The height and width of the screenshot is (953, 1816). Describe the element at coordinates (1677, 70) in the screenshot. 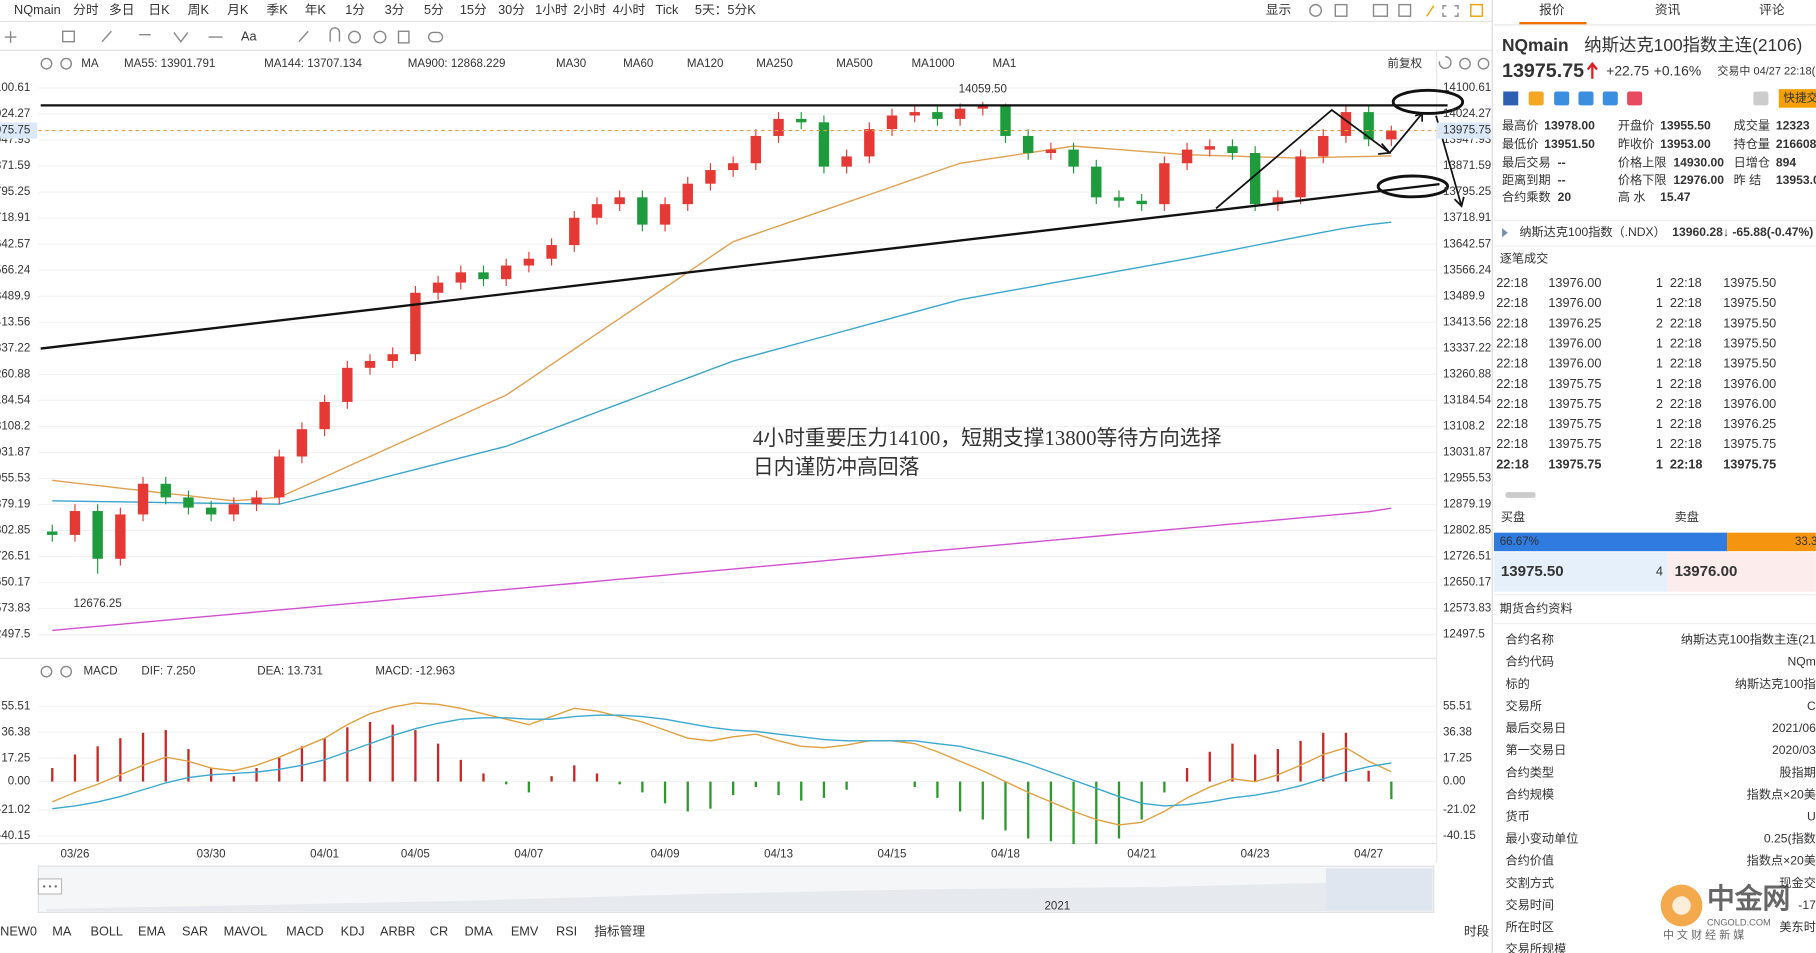

I see `quote-change-pct: +0.16%` at that location.